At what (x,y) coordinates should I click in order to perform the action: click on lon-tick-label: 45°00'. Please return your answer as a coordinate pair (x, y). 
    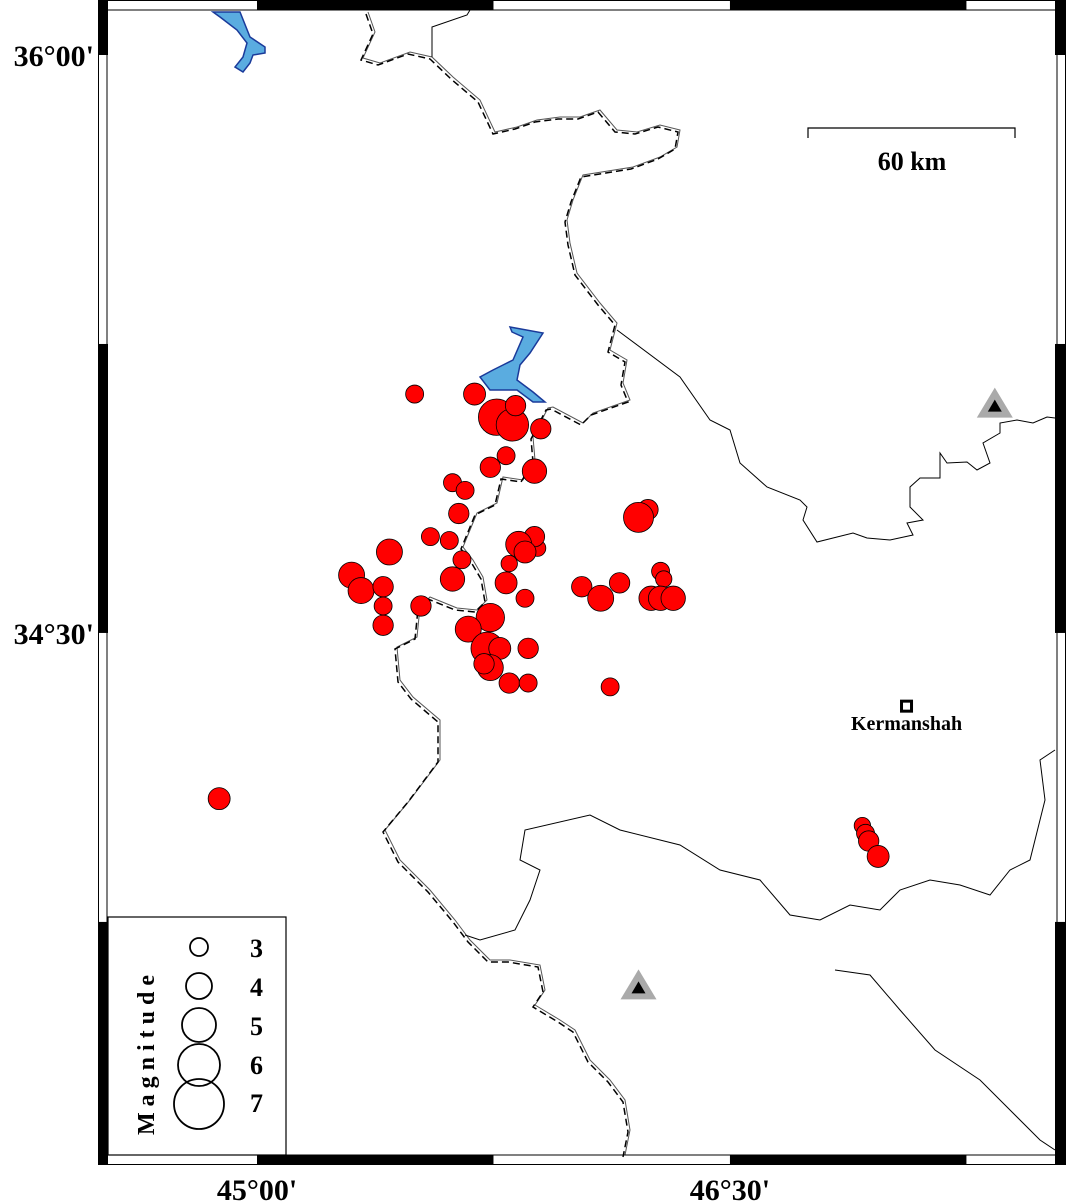
    Looking at the image, I should click on (257, 1188).